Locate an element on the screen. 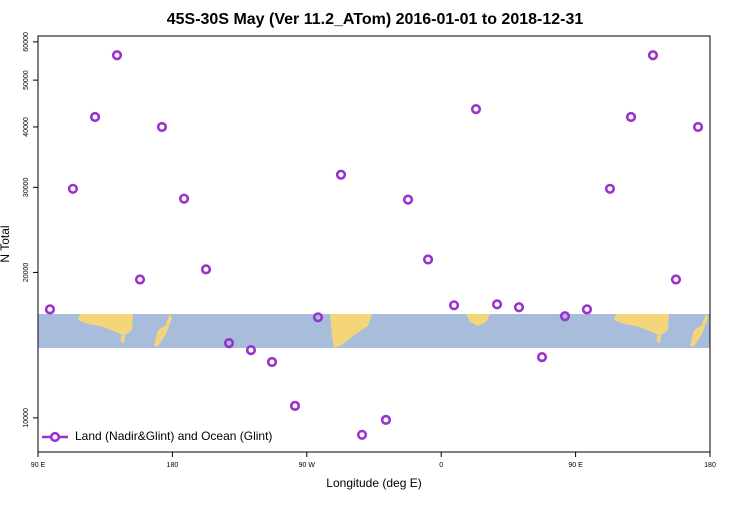  legend-label: Land (Nadir&Glint) and Ocean (Glint) is located at coordinates (173, 436).